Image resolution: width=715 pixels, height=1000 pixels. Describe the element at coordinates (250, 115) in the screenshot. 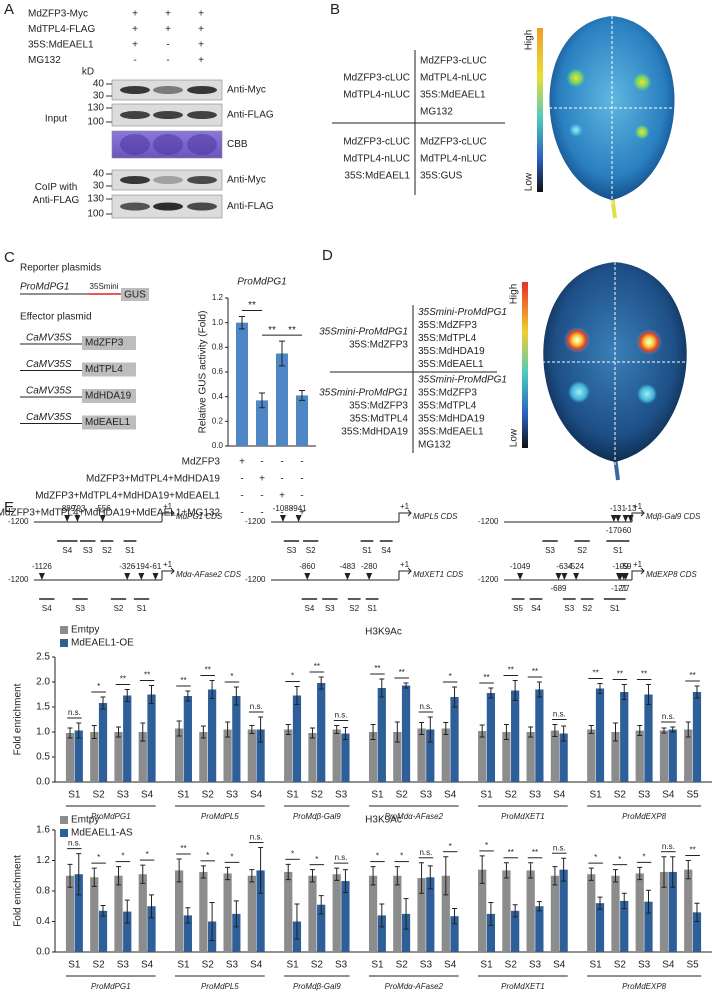

I see `antibody-label: Anti-FLAG` at that location.